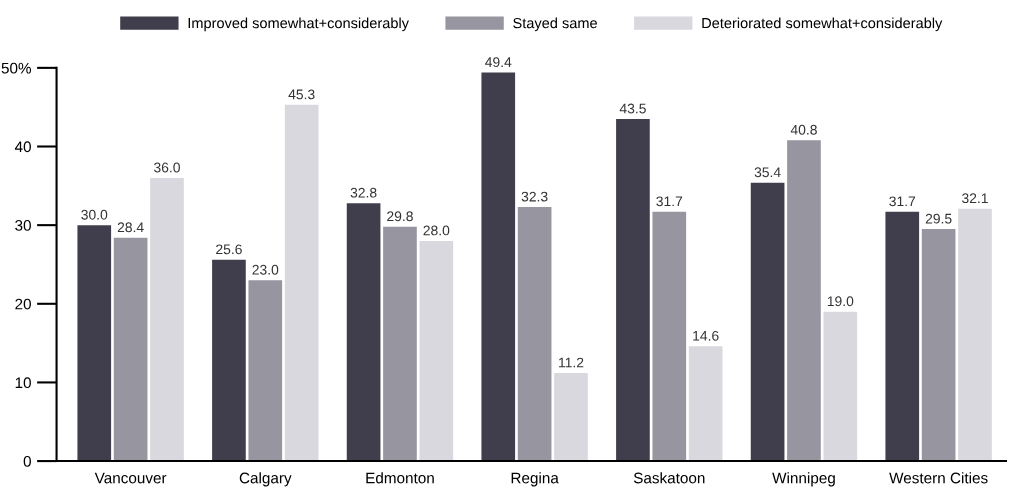  What do you see at coordinates (298, 24) in the screenshot?
I see `legend-label: Improved somewhat+considerably` at bounding box center [298, 24].